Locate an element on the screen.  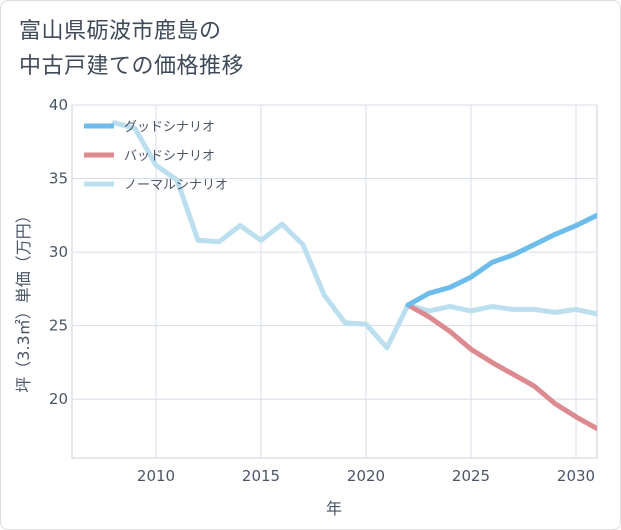
x-axis-title: 年 is located at coordinates (334, 508).